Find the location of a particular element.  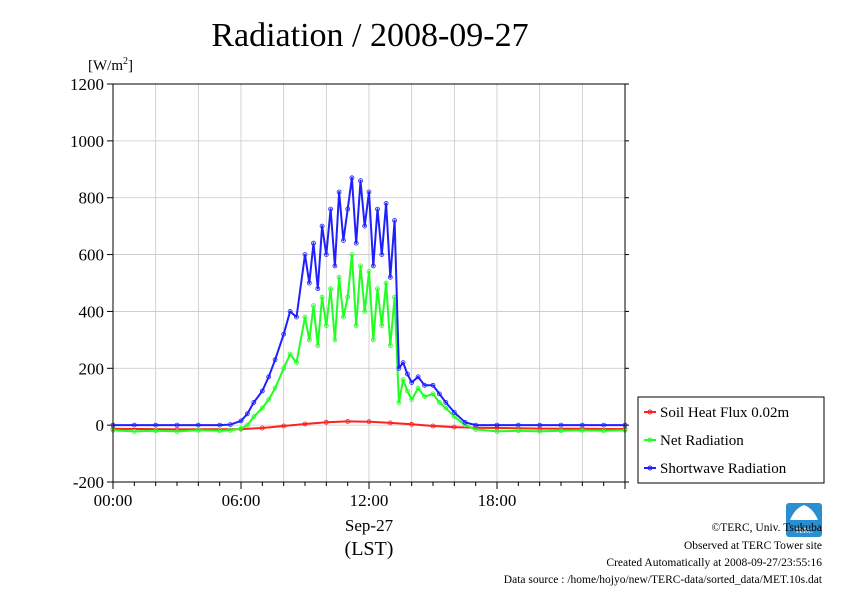

y-tick-label: -200 is located at coordinates (88, 482).